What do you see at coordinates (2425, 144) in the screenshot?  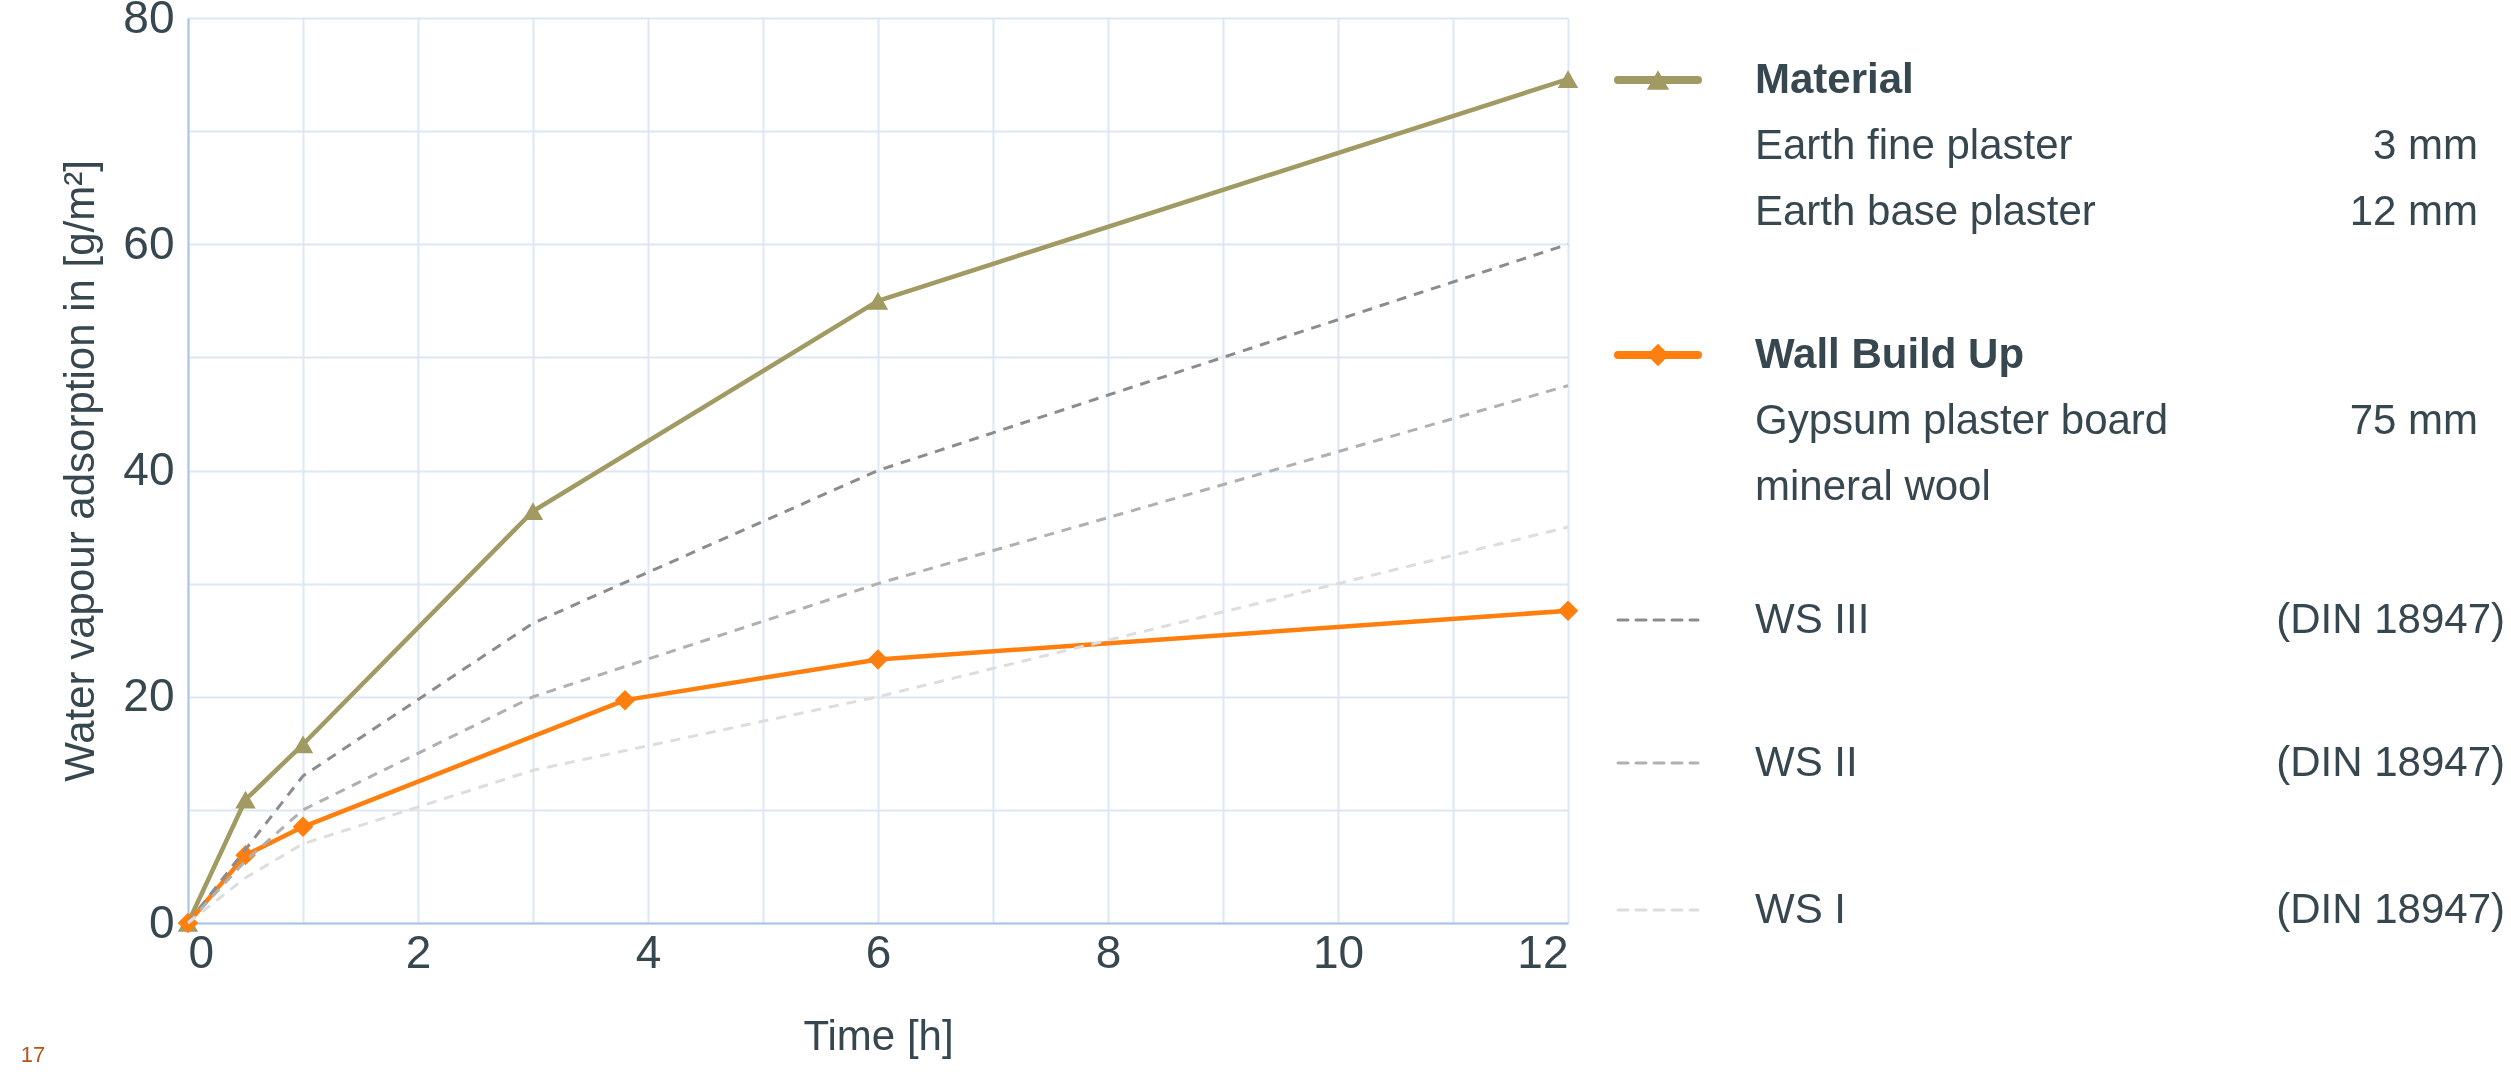 I see `text: 3 mm` at bounding box center [2425, 144].